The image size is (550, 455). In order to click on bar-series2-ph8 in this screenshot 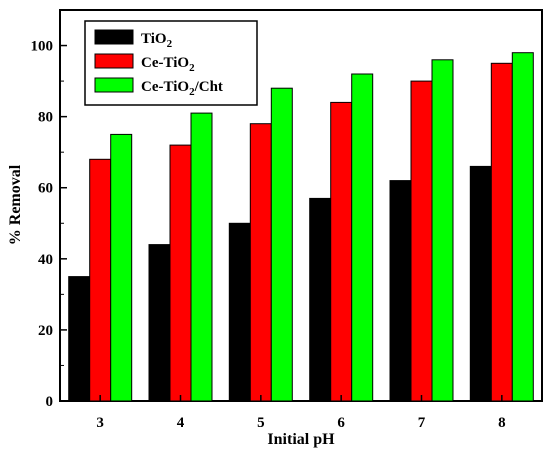, I will do `click(501, 232)`.